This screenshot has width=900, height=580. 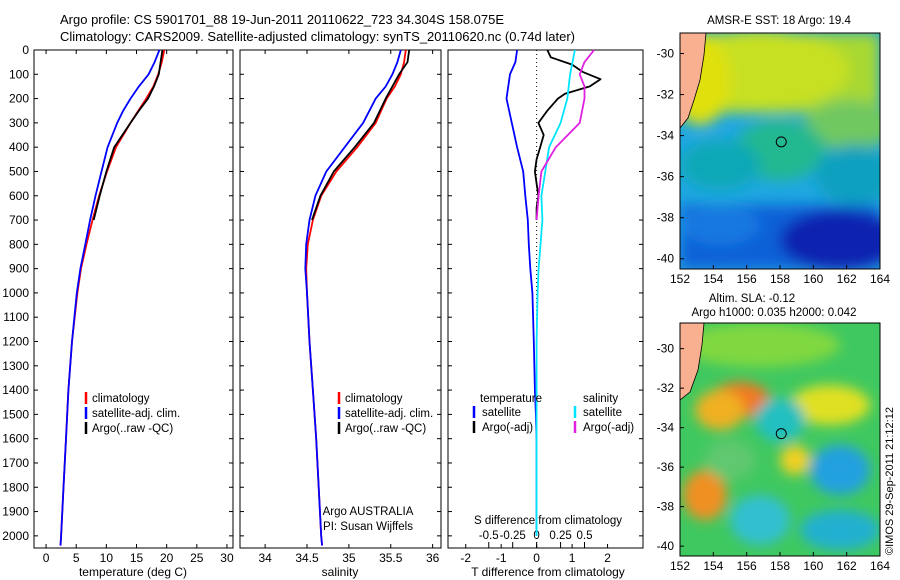 What do you see at coordinates (133, 572) in the screenshot?
I see `temperature-xlabel: temperature (deg C)` at bounding box center [133, 572].